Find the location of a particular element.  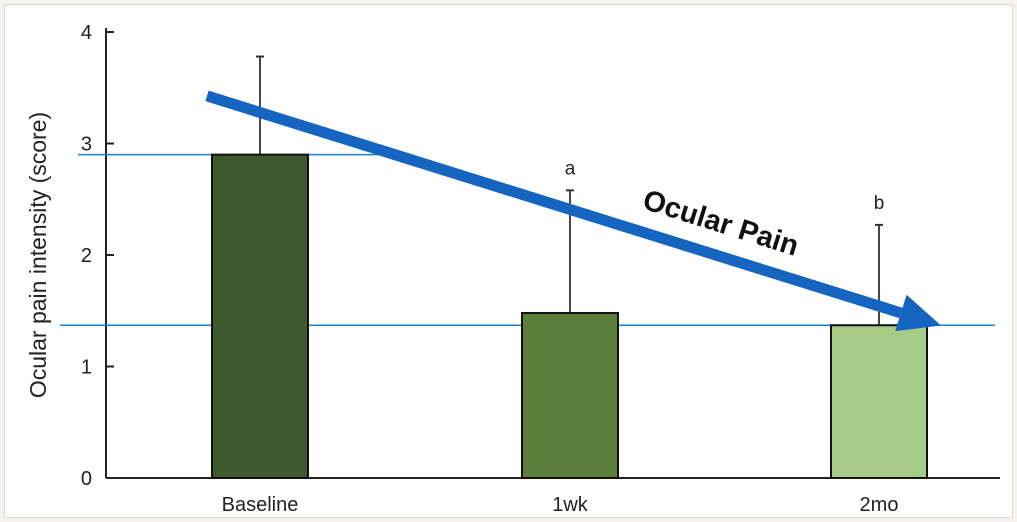

x-ticks: Baseline 1wk 2mo is located at coordinates (560, 505).